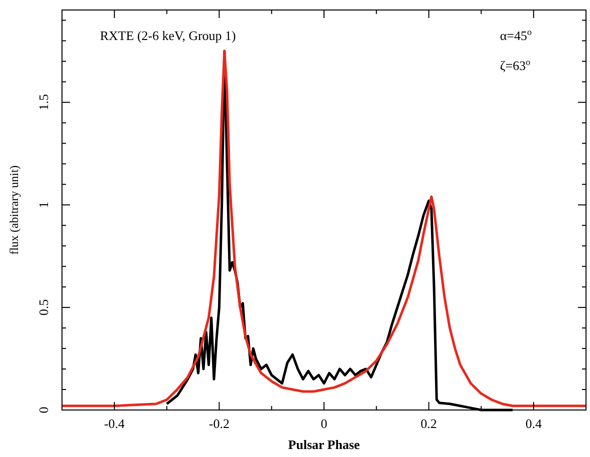 Image resolution: width=590 pixels, height=457 pixels. Describe the element at coordinates (43, 410) in the screenshot. I see `y-tick-label: 0` at that location.